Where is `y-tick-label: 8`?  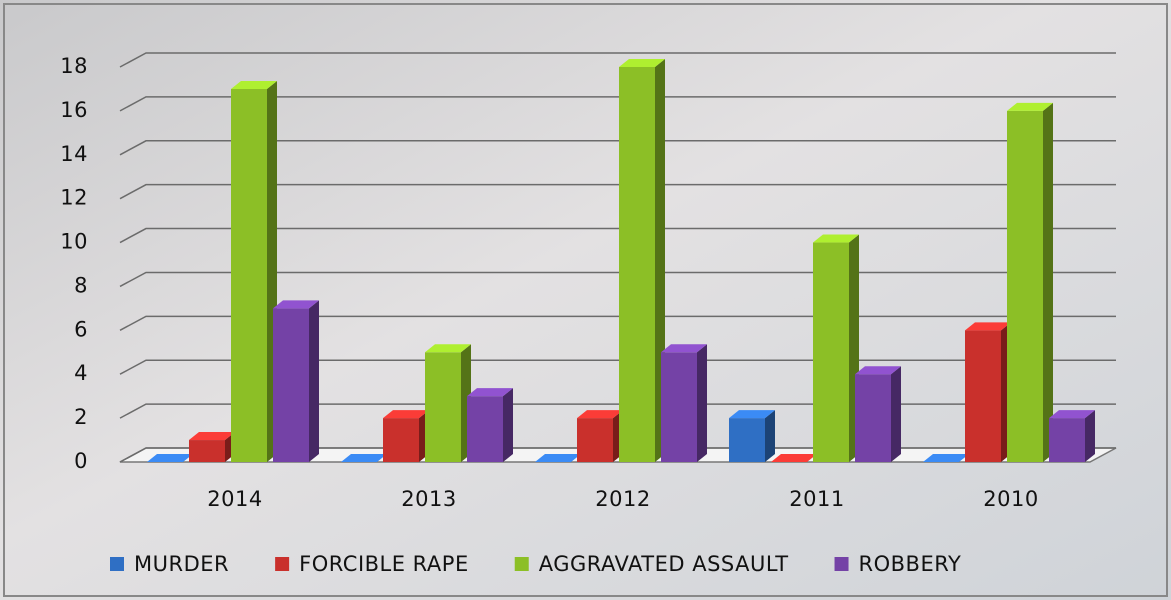 y-tick-label: 8 is located at coordinates (81, 285).